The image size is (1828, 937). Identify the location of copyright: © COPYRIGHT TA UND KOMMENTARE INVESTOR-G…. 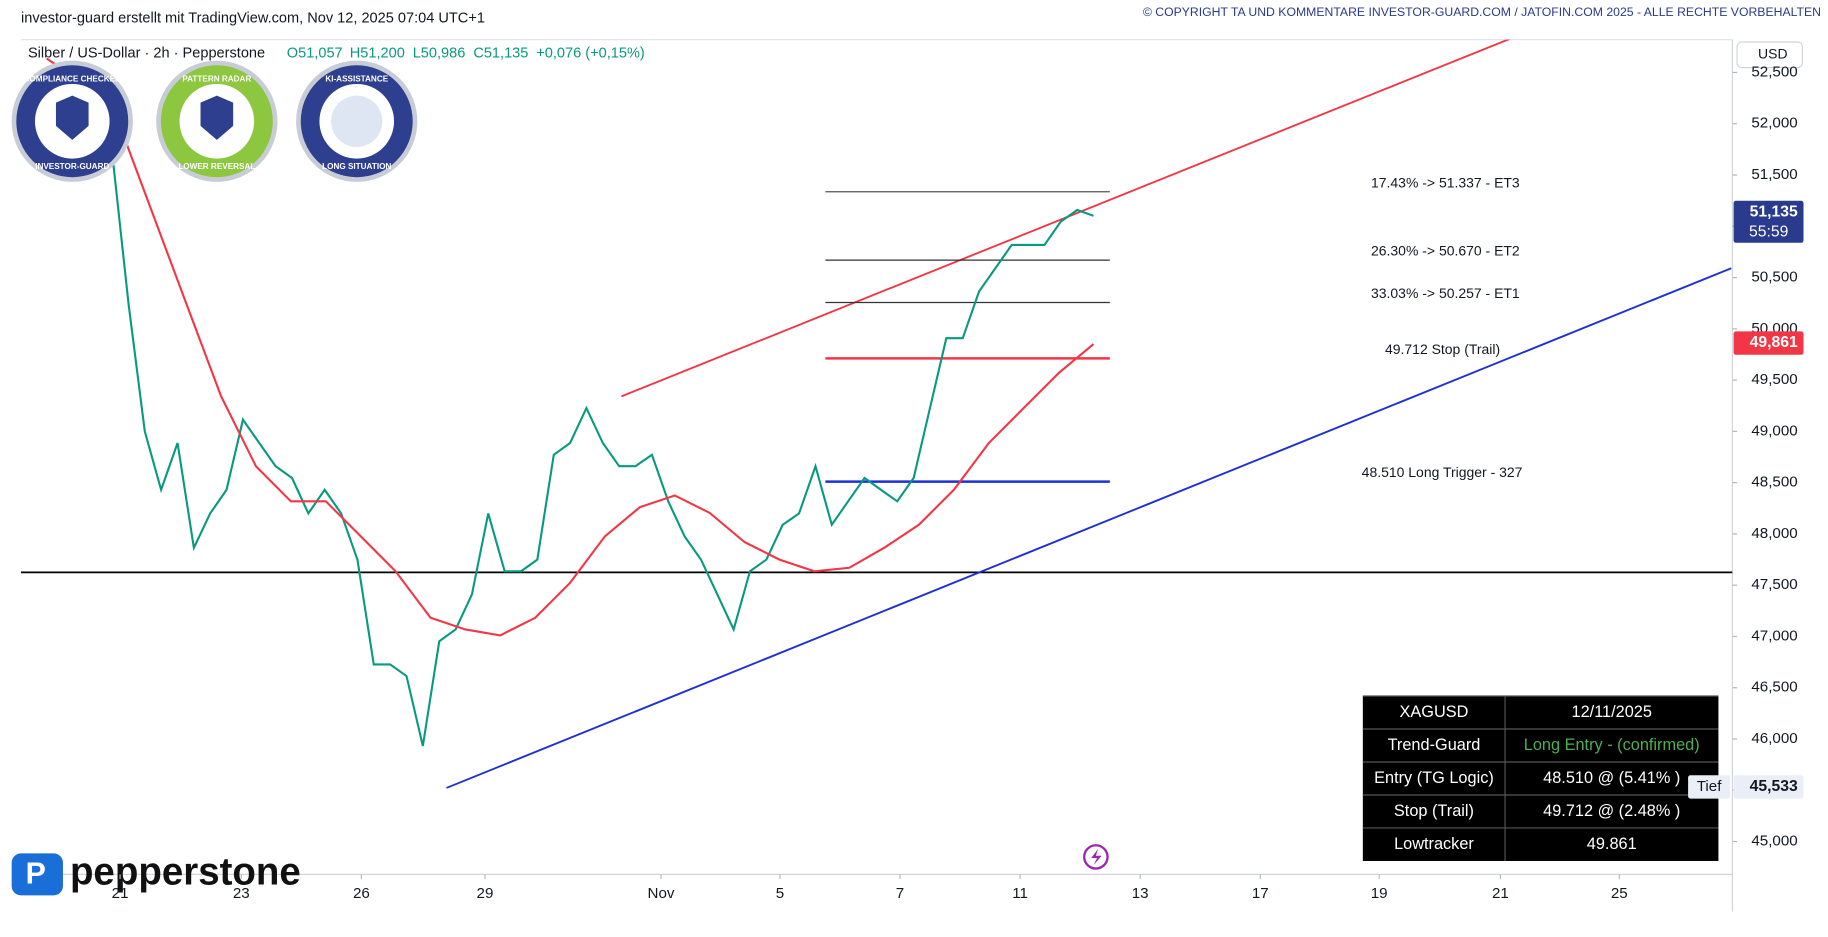
(1482, 12).